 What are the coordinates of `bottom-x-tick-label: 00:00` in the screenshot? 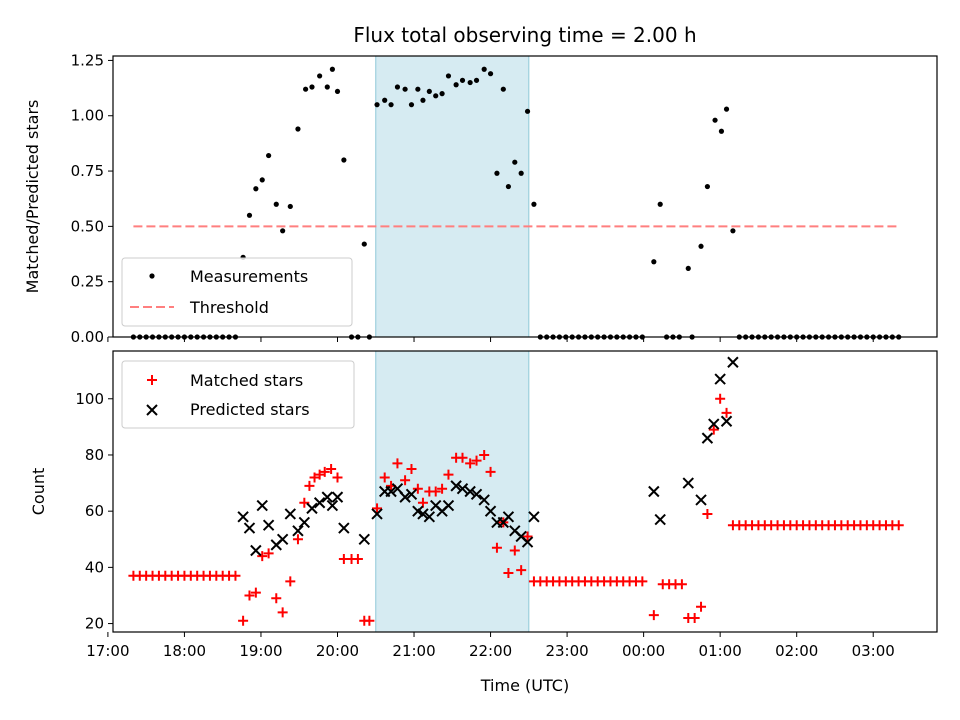 It's located at (643, 651).